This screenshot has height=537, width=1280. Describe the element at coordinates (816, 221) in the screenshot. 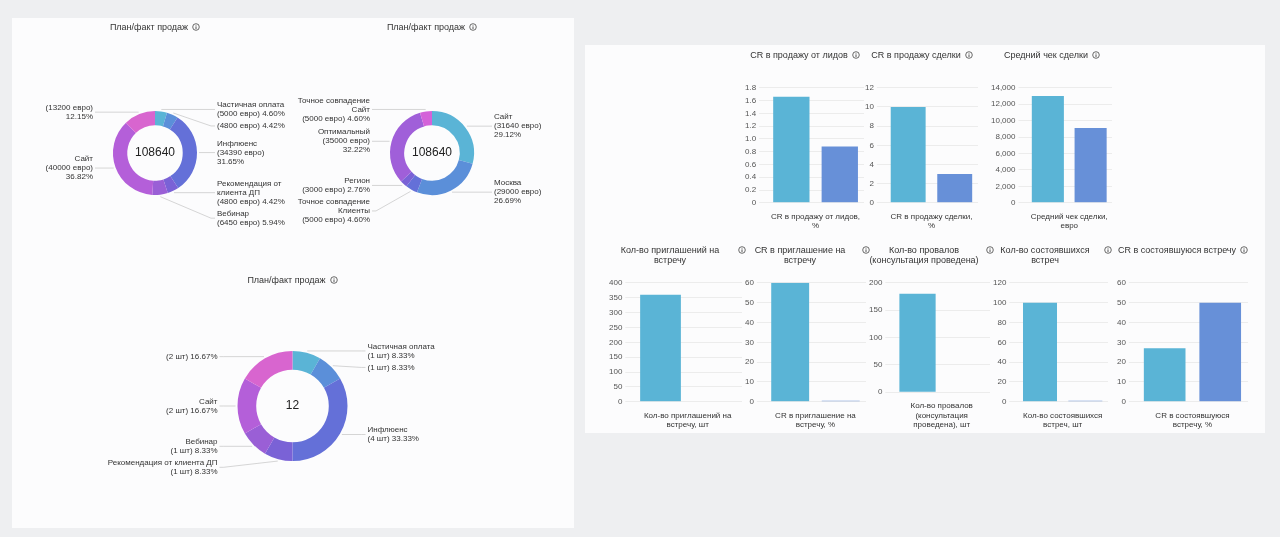

I see `x-axis-title: CR в продажу от лидов, %` at that location.